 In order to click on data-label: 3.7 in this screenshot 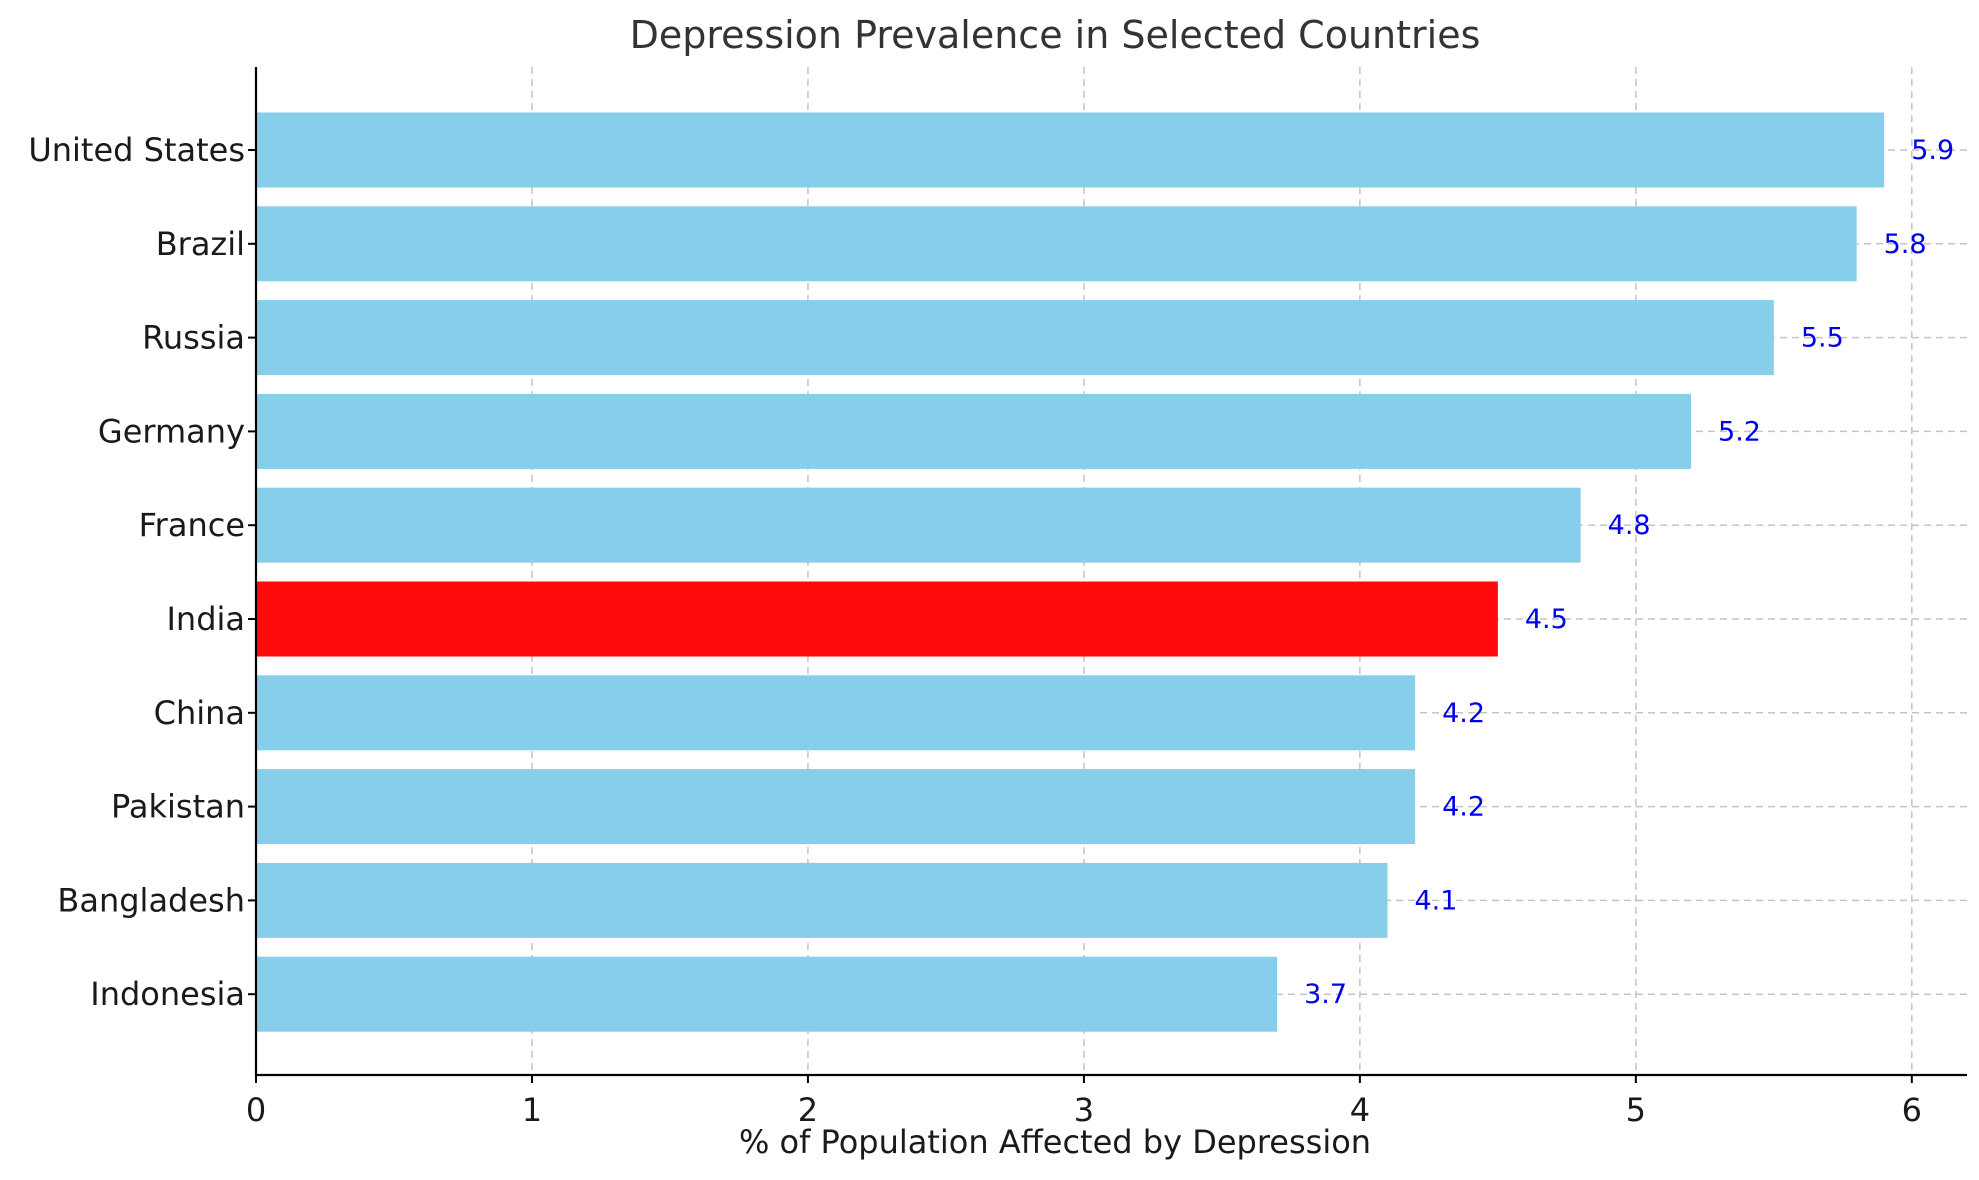, I will do `click(1325, 994)`.